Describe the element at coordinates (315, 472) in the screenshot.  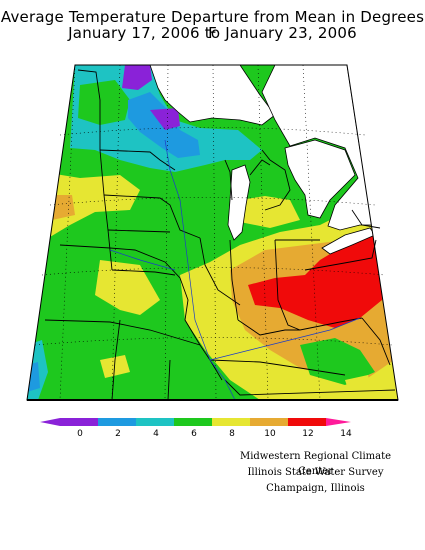
I see `credit-line-2: Illinois State Water Survey` at that location.